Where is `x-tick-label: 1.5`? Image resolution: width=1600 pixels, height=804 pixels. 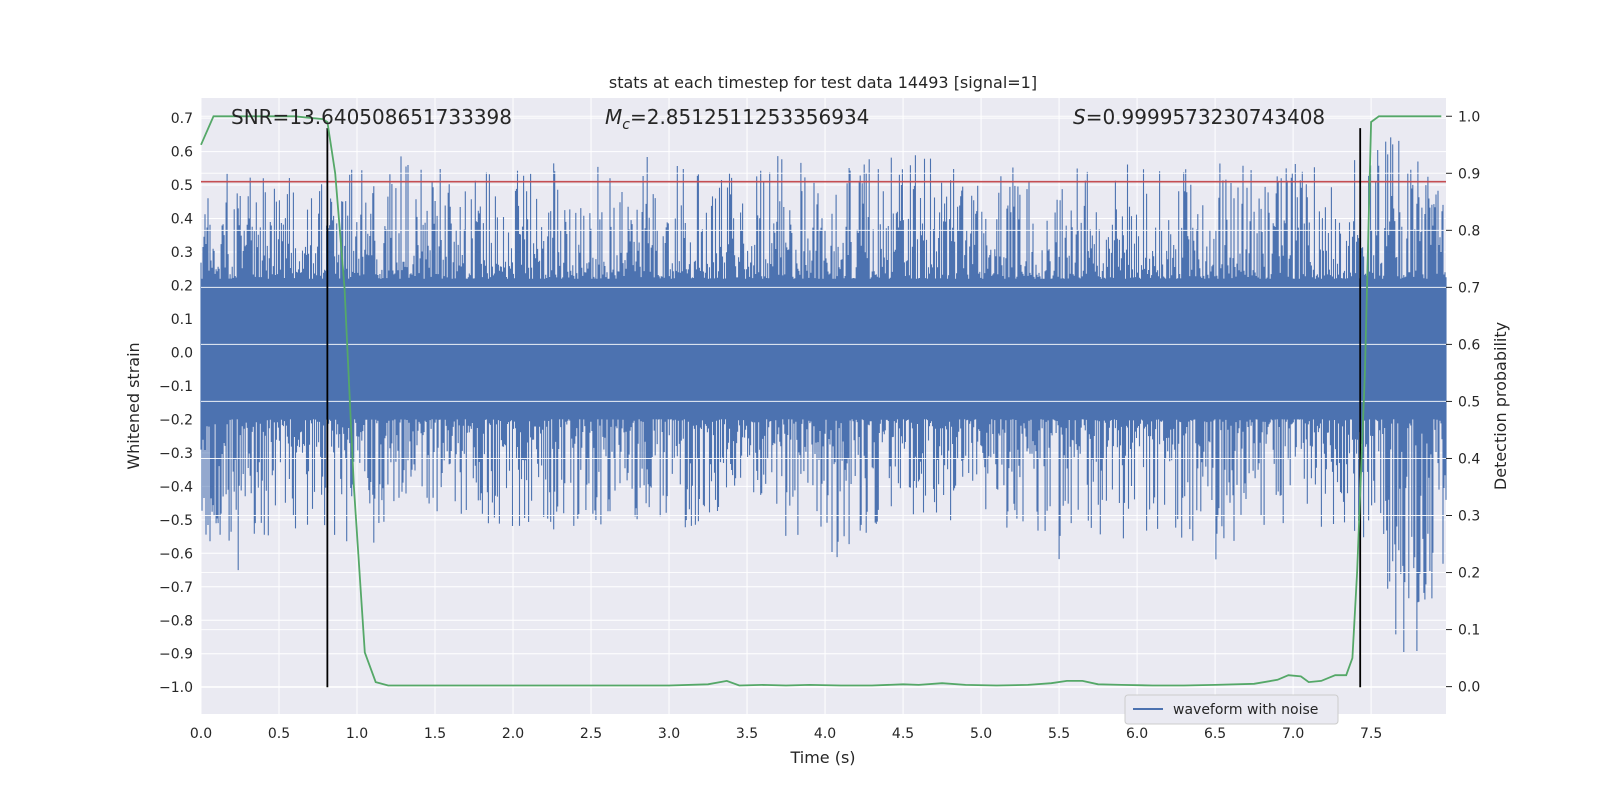 x-tick-label: 1.5 is located at coordinates (435, 734).